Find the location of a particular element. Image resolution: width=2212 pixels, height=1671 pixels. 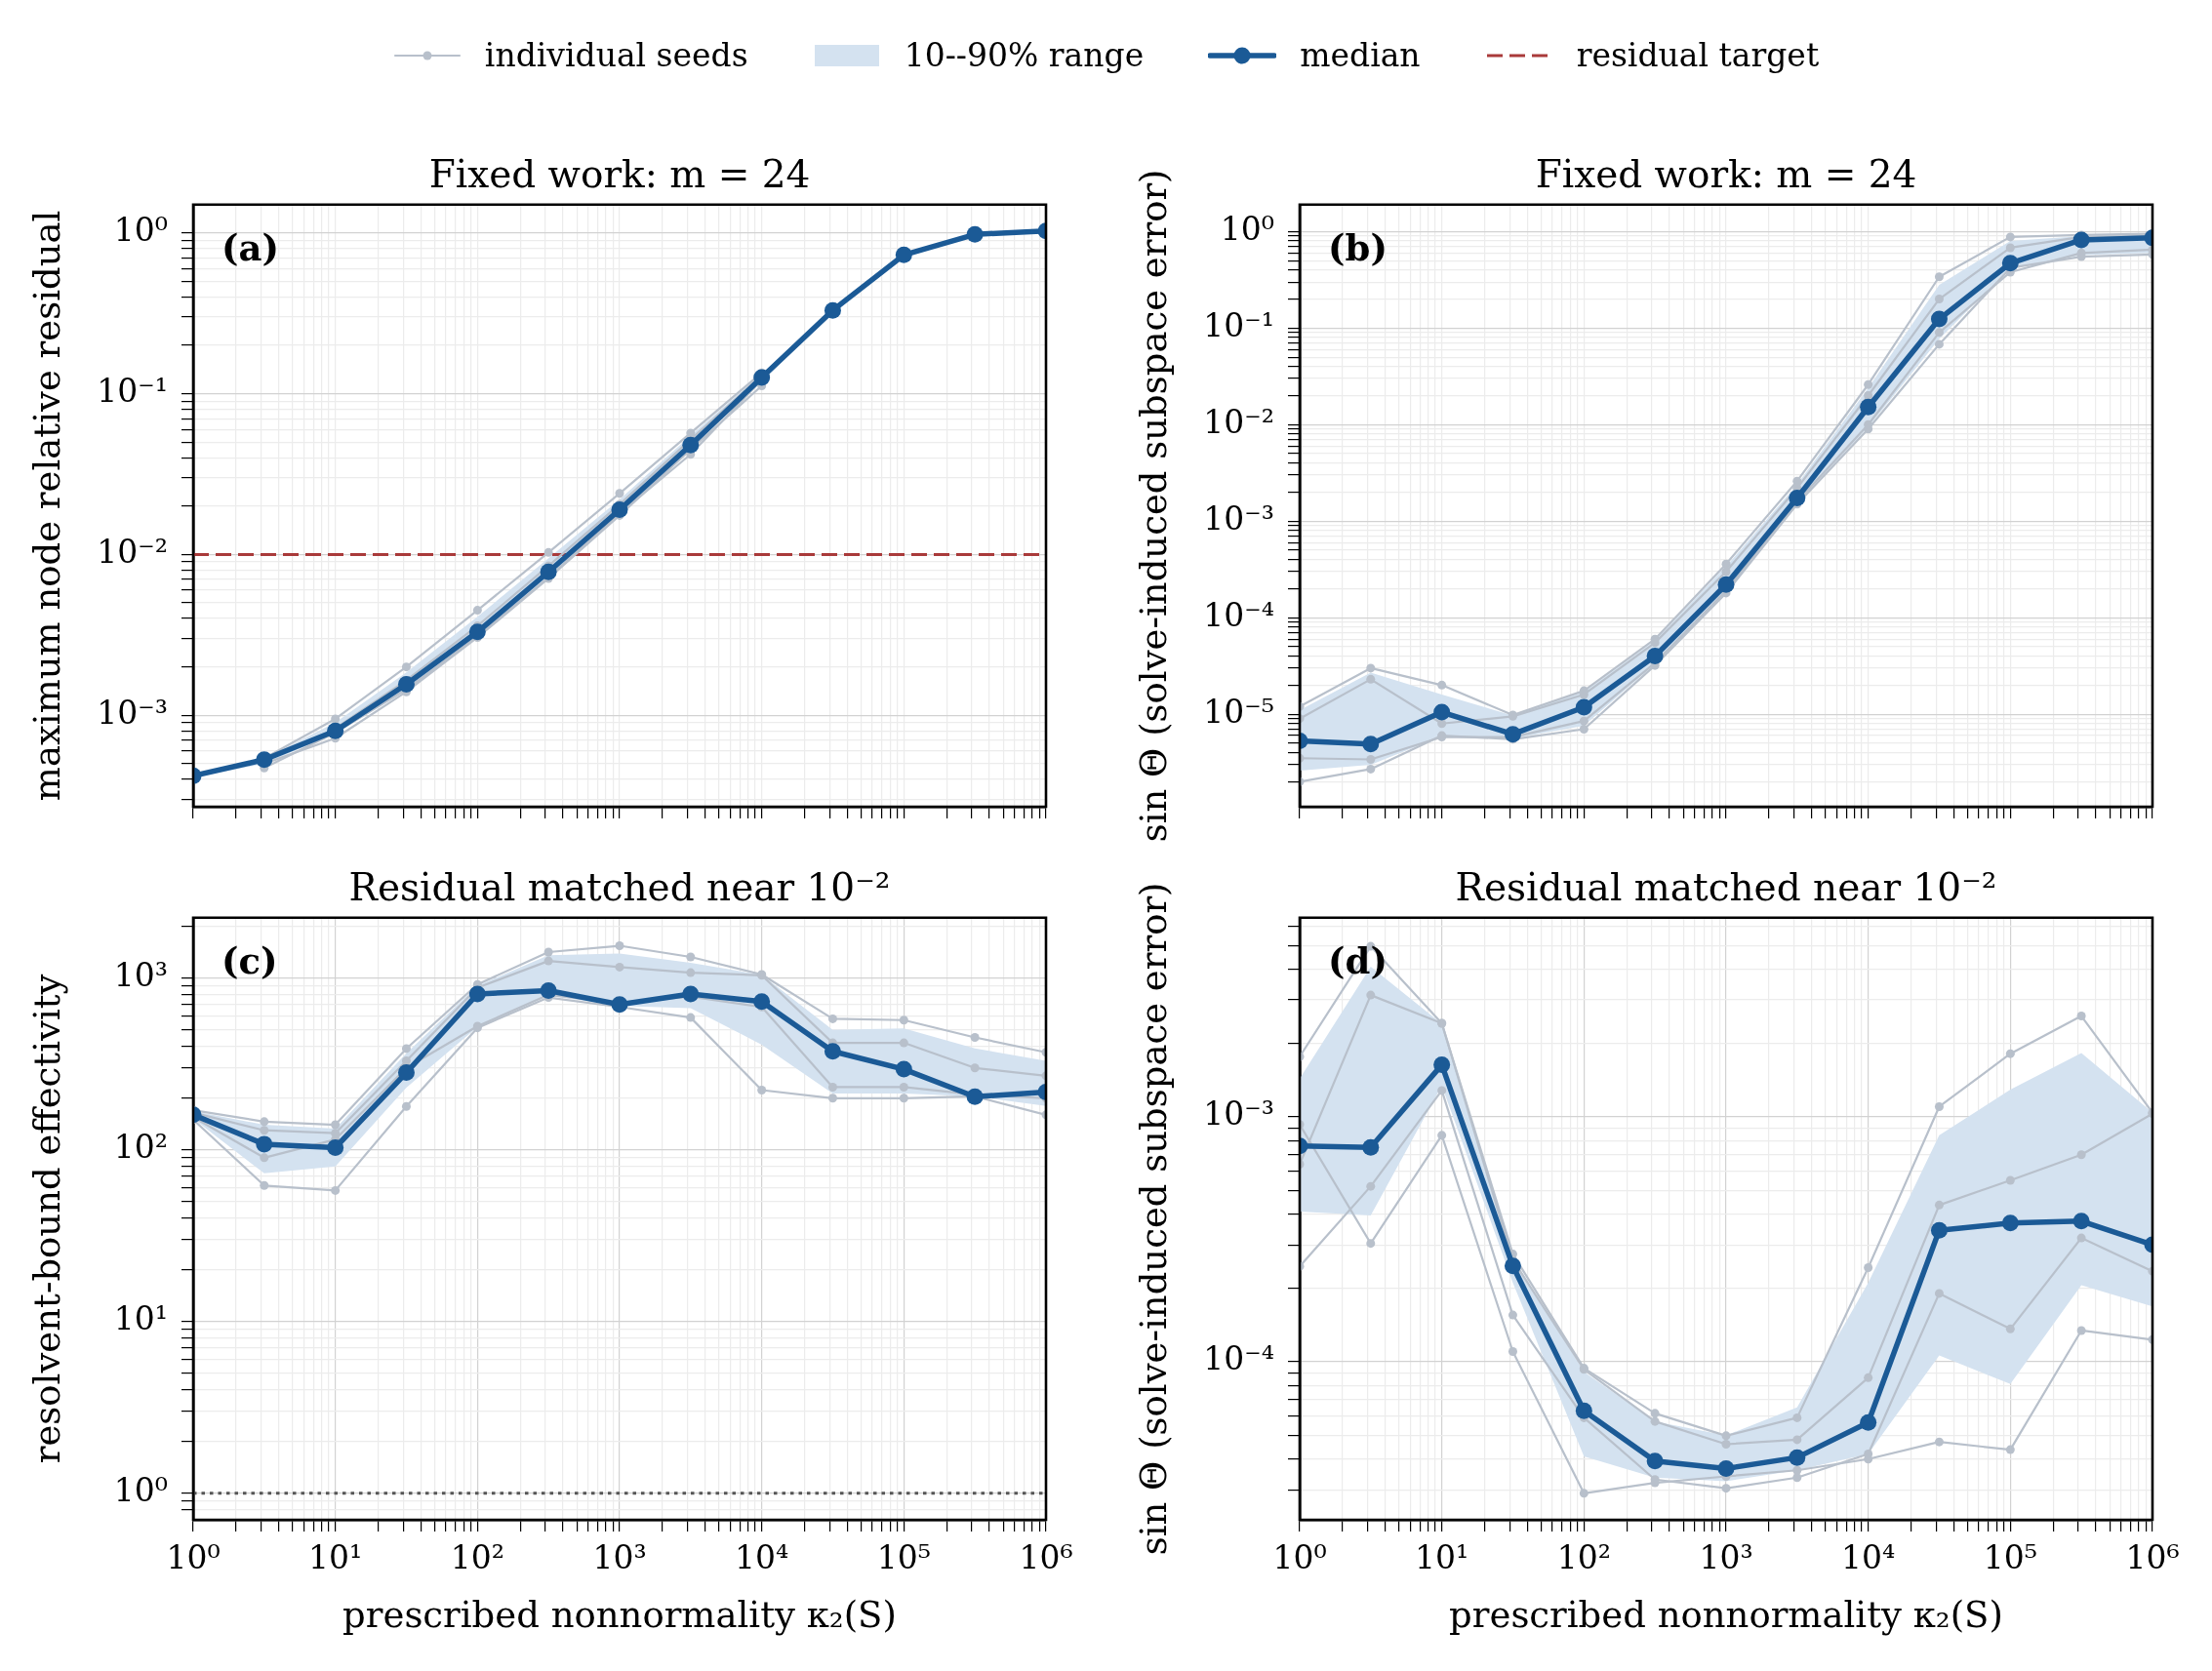

annotation: (b) is located at coordinates (1358, 248).